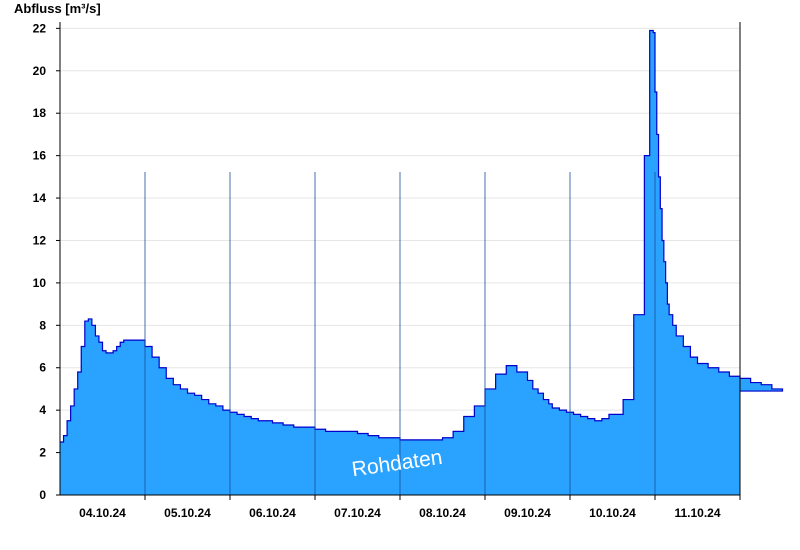  Describe the element at coordinates (442, 513) in the screenshot. I see `x-tick-label: 08.10.24` at that location.